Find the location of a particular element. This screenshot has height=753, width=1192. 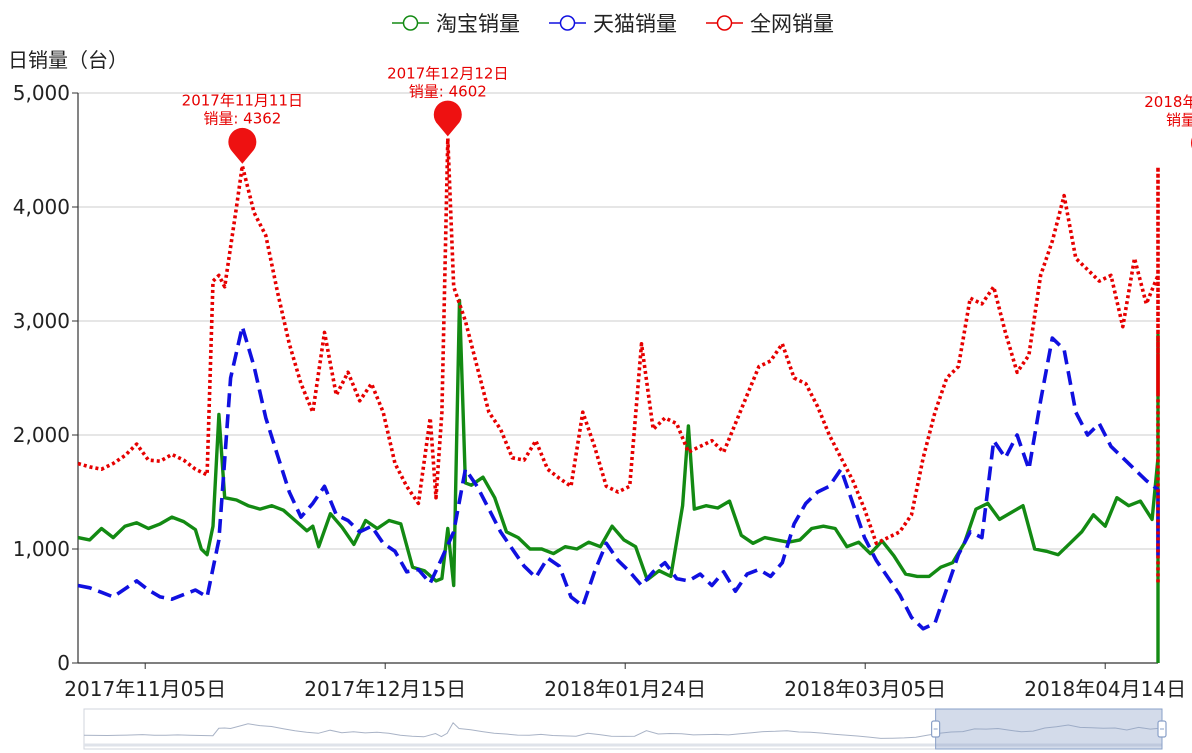

y-tick-label: 5,000 is located at coordinates (41, 93).